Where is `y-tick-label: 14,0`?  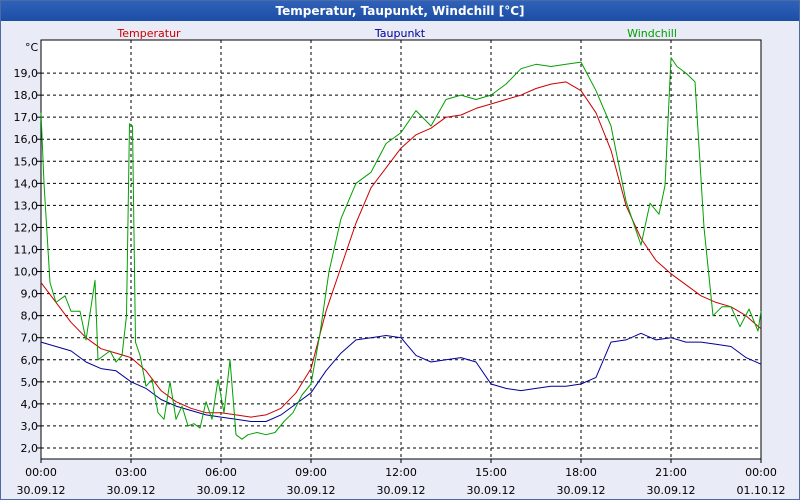 y-tick-label: 14,0 is located at coordinates (26, 183).